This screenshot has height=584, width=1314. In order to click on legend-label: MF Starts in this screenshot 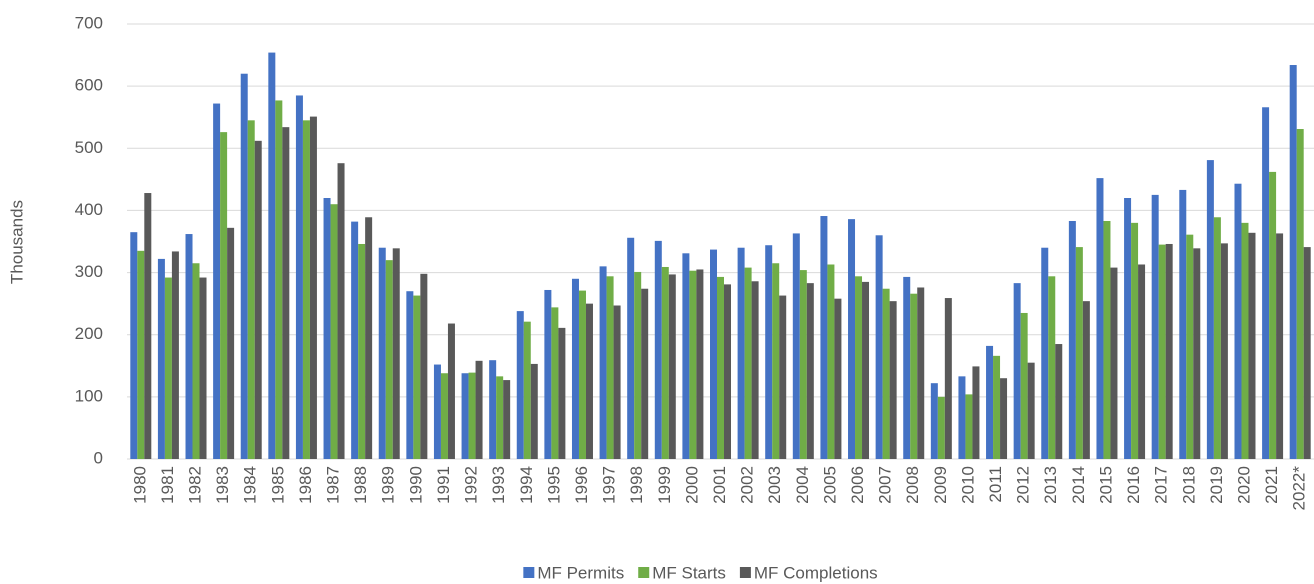, I will do `click(689, 572)`.